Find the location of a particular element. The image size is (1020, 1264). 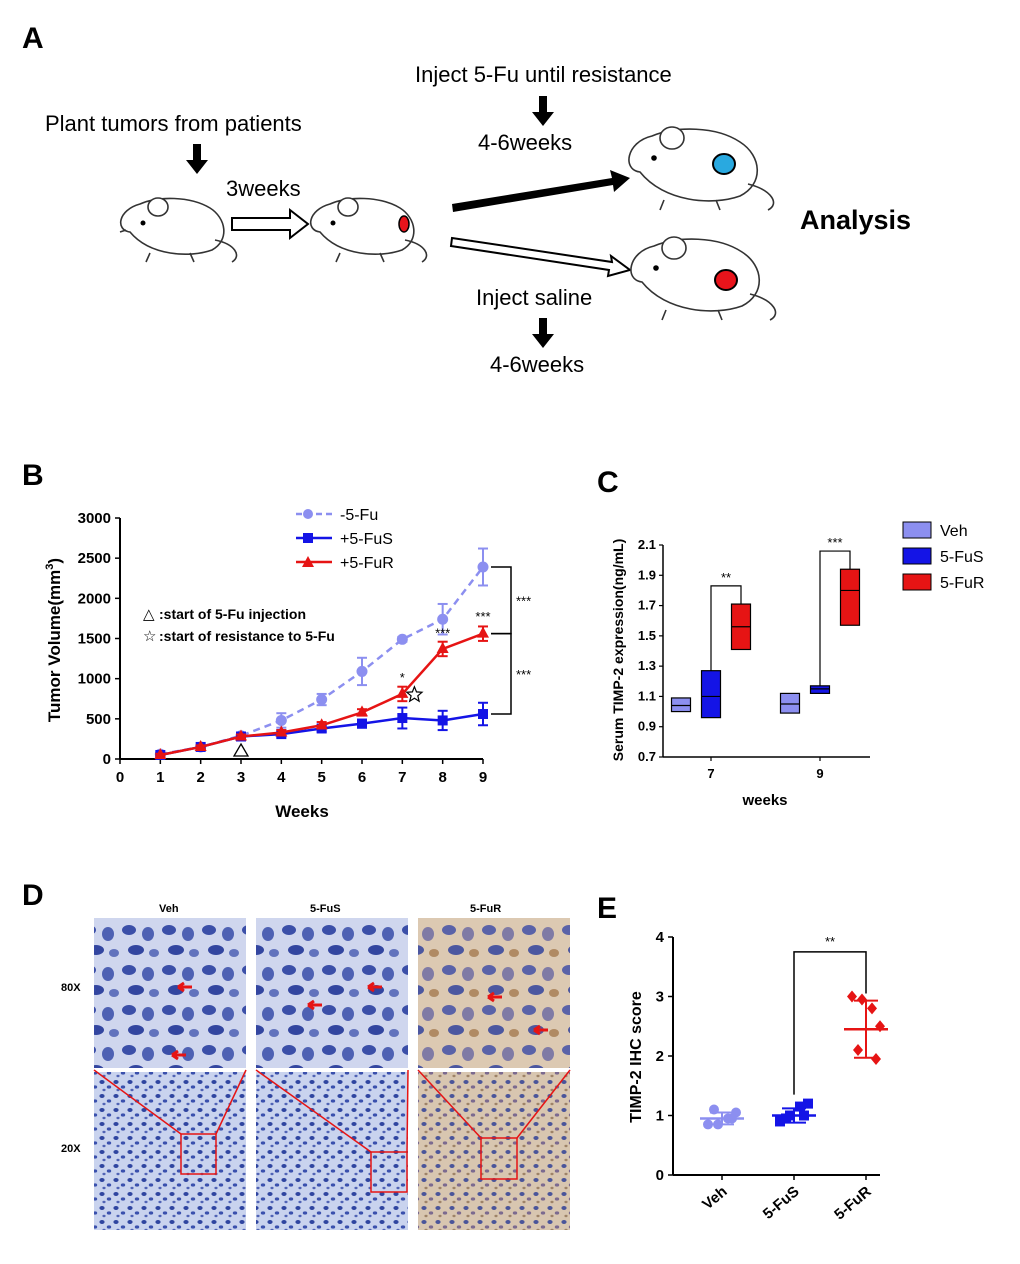

panel-e: E 0 1 2 3 4 Veh 5-FuS 5-FuR ** TIMP-2 IHC score is located at coordinates (742, 1057).